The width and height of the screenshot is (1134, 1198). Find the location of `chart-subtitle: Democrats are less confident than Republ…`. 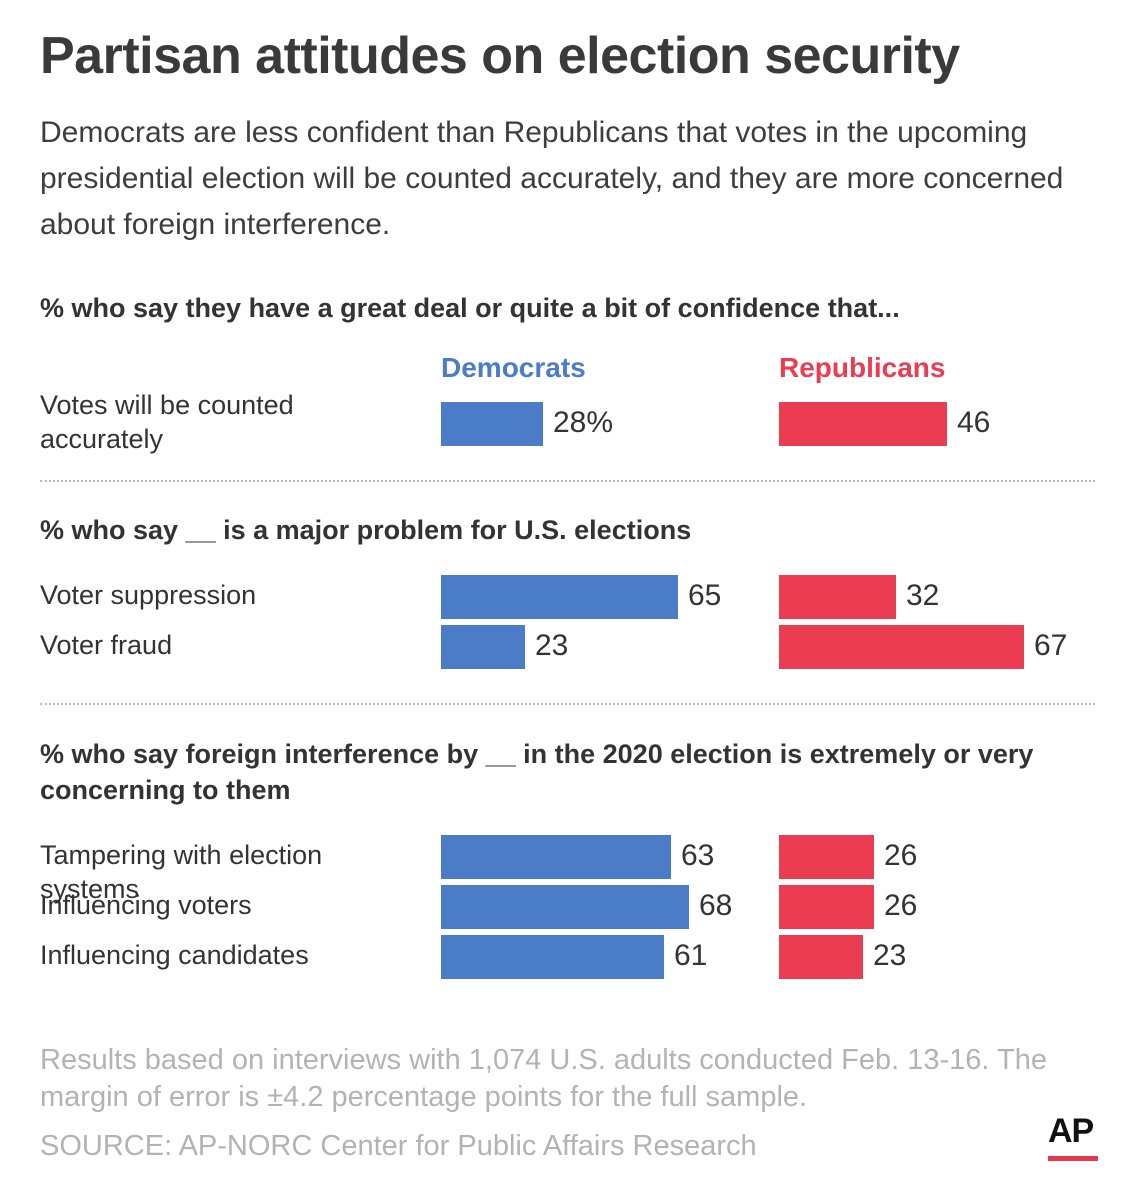

chart-subtitle: Democrats are less confident than Republ… is located at coordinates (552, 178).